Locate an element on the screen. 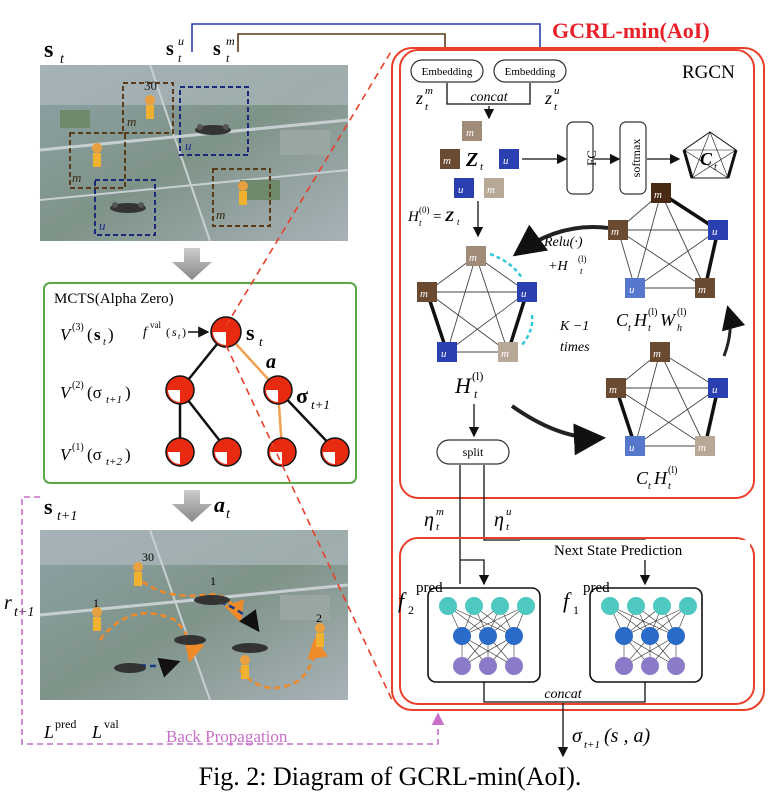 The image size is (781, 799). embedding-left-label: Embedding is located at coordinates (447, 72).